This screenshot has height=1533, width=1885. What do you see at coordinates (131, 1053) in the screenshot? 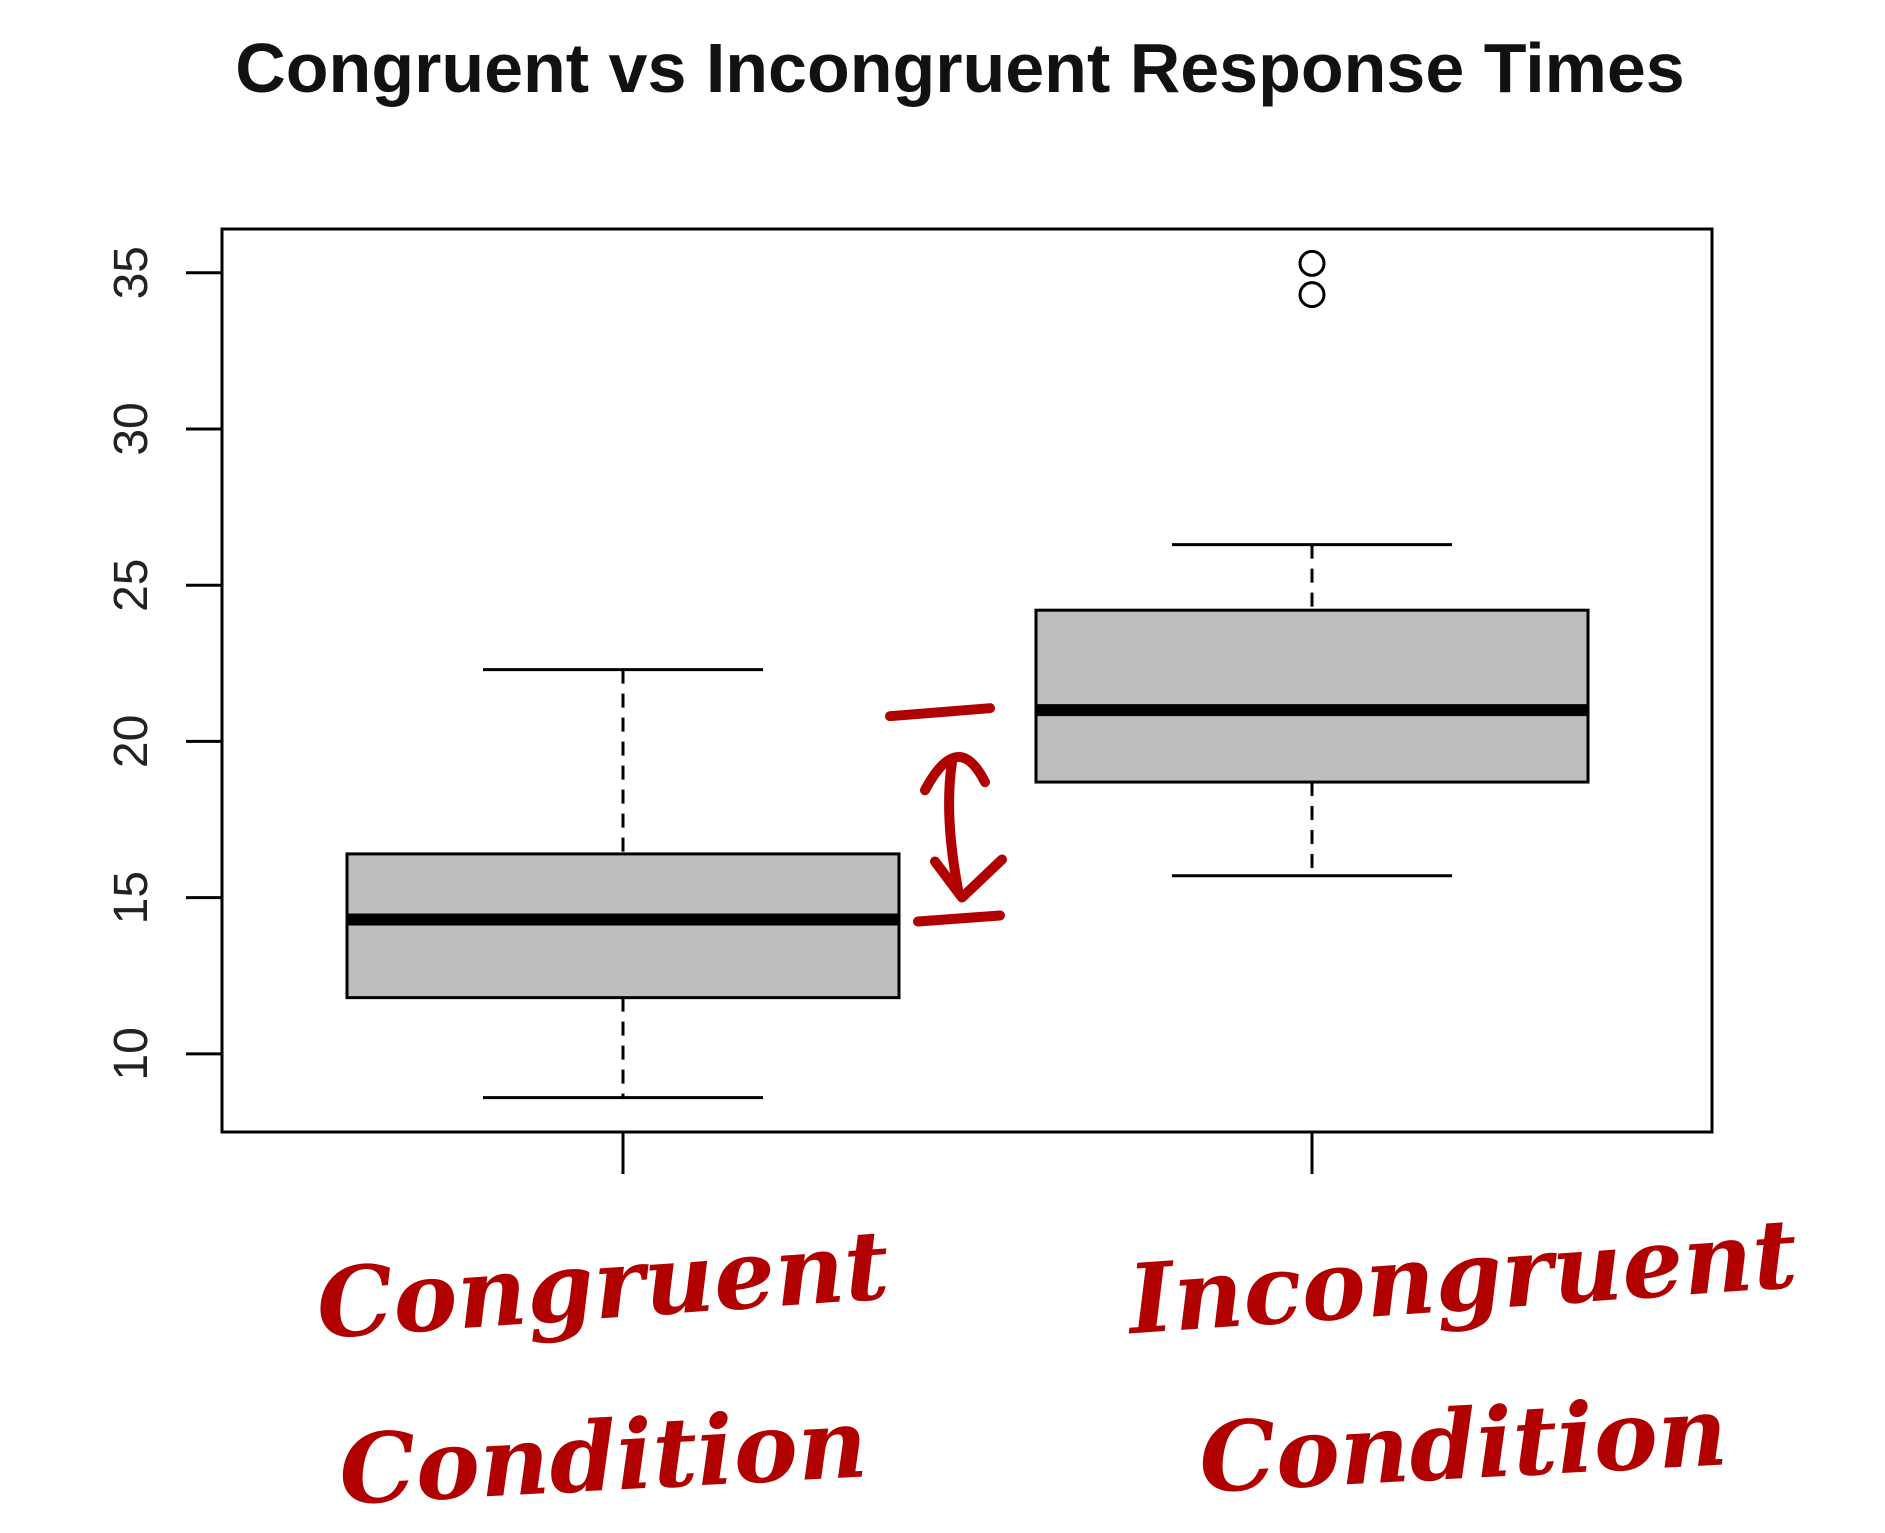
I see `y-tick-label: 10` at bounding box center [131, 1053].